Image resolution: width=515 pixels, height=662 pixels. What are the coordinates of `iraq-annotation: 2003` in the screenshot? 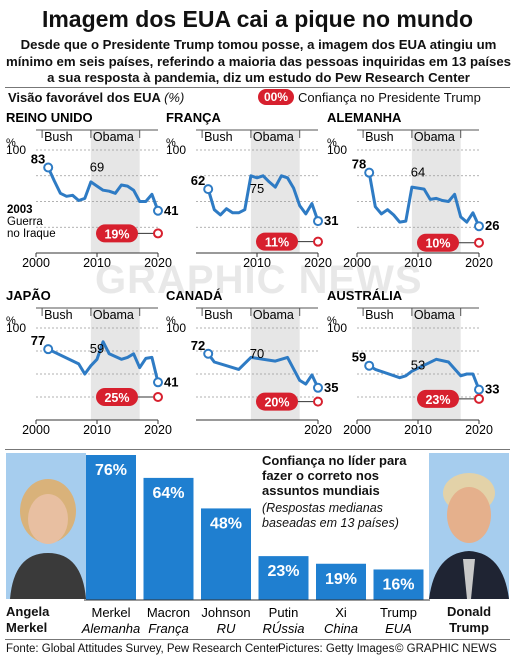 It's located at (20, 210).